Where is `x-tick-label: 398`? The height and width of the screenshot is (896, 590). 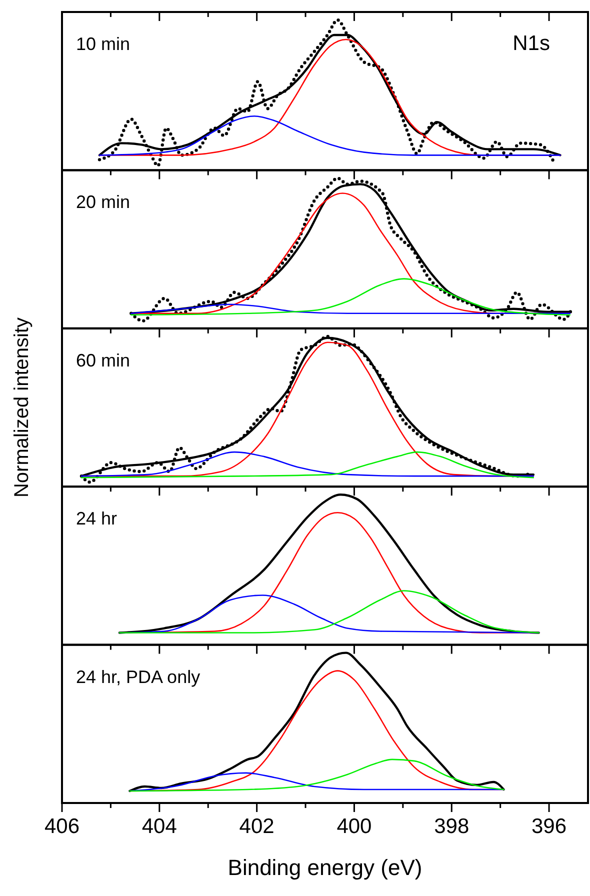 x-tick-label: 398 is located at coordinates (452, 826).